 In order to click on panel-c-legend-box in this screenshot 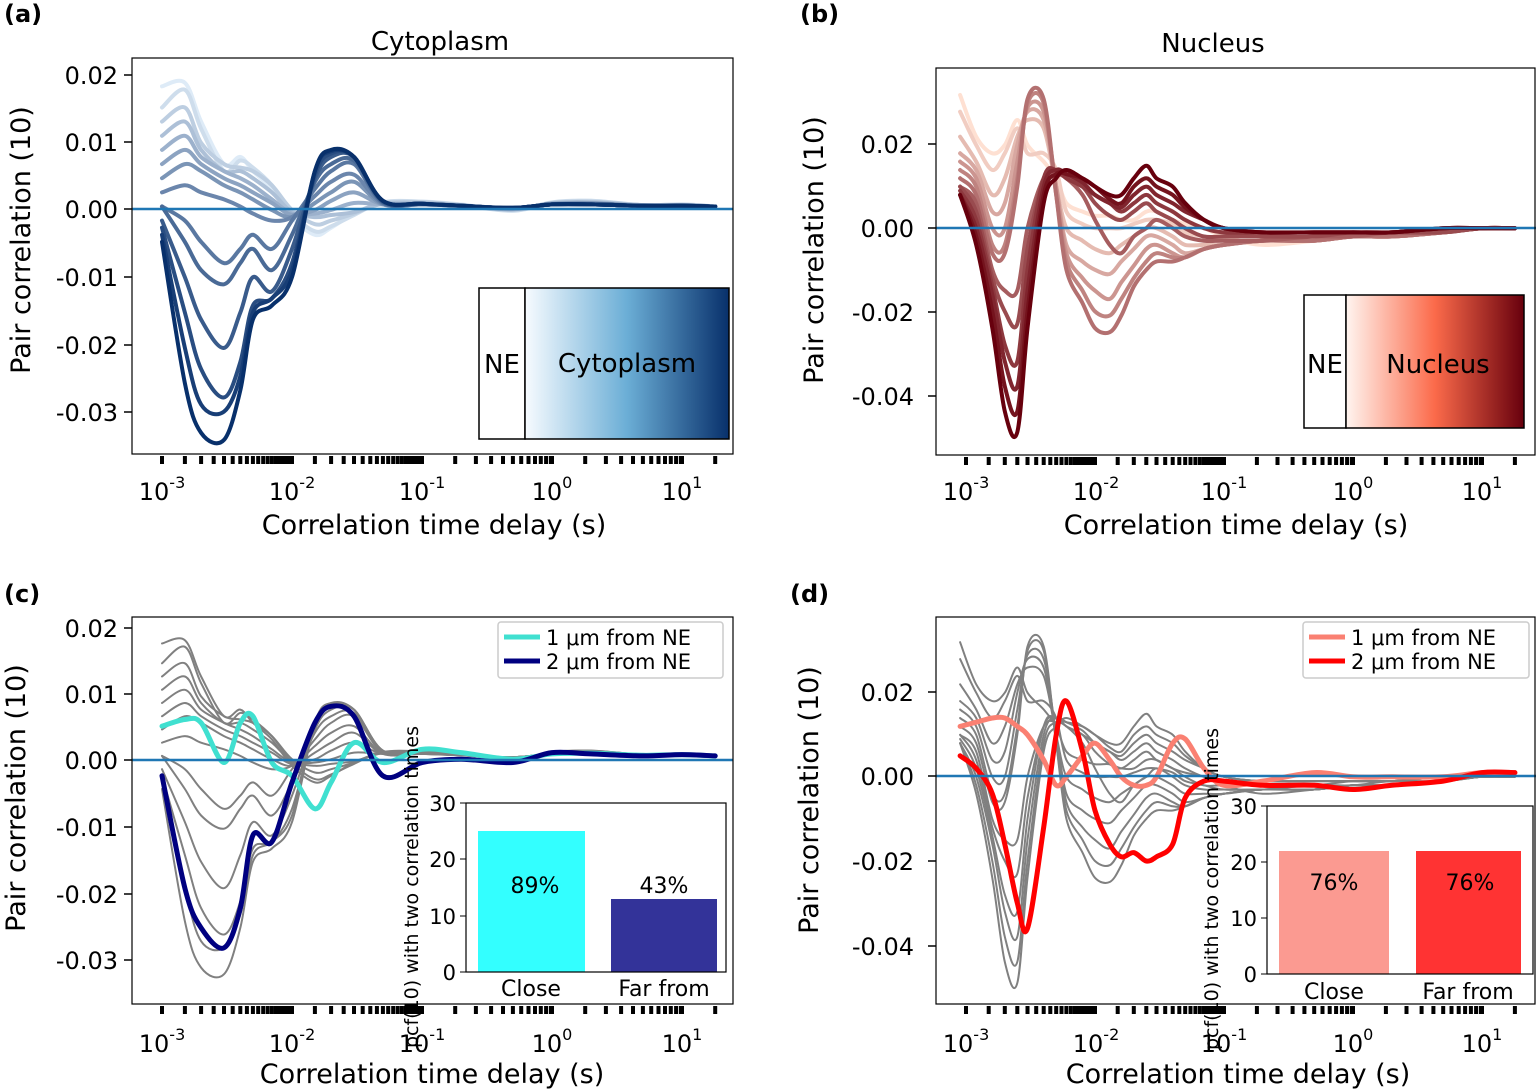, I will do `click(610, 650)`.